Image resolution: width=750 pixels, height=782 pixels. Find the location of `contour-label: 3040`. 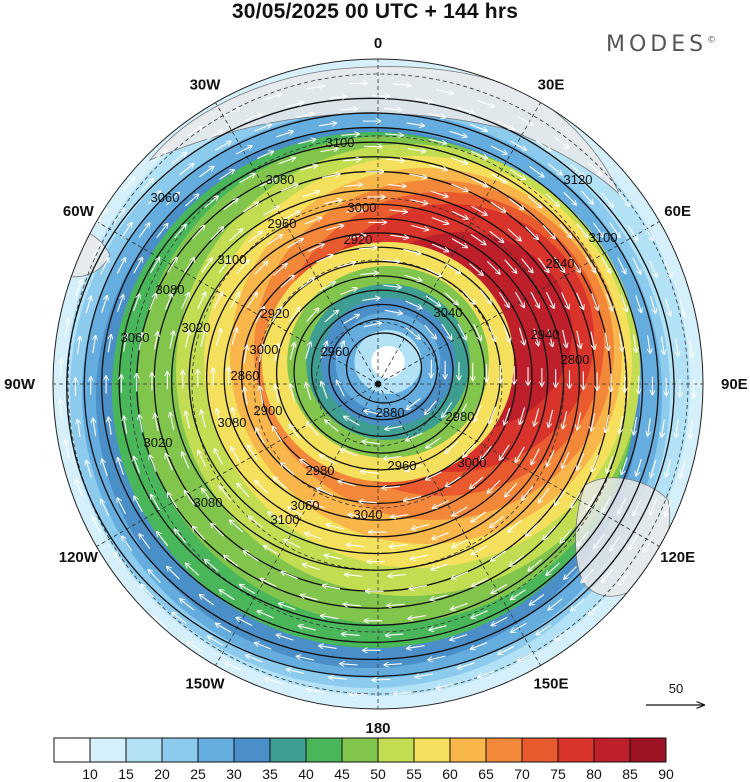

contour-label: 3040 is located at coordinates (368, 514).